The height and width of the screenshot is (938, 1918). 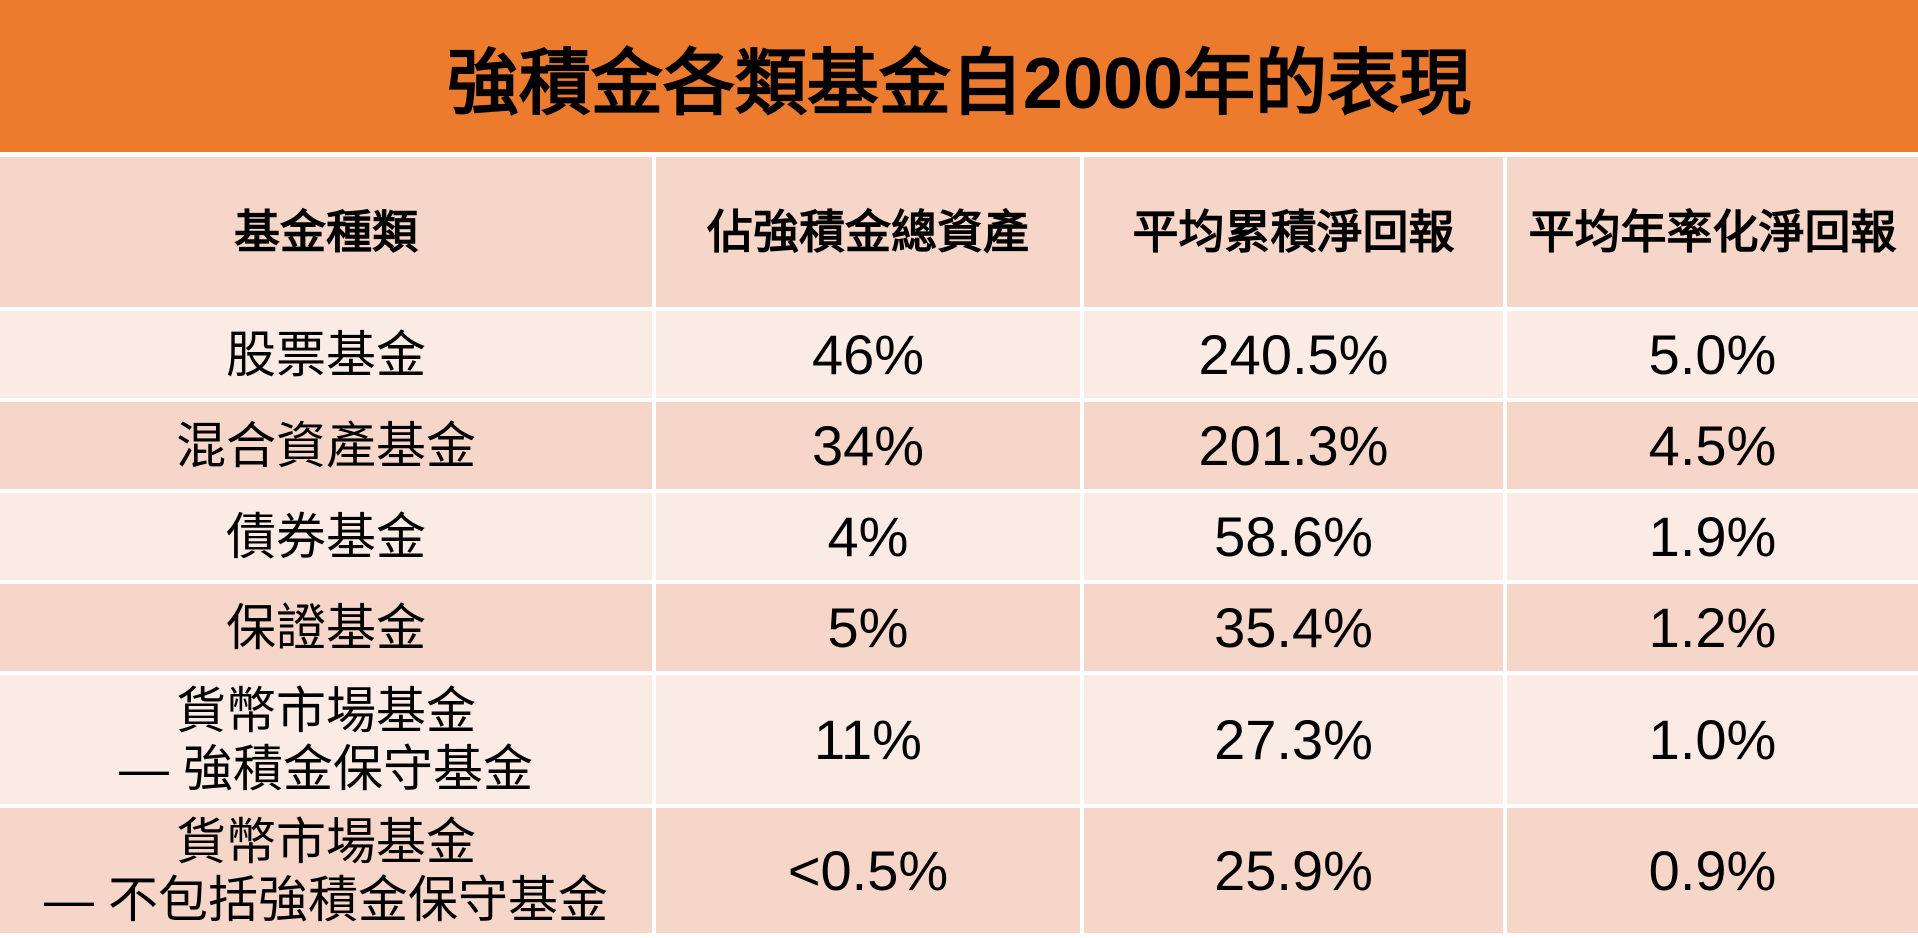 I want to click on cell-cumulative-return: 201.3%, so click(x=1293, y=445).